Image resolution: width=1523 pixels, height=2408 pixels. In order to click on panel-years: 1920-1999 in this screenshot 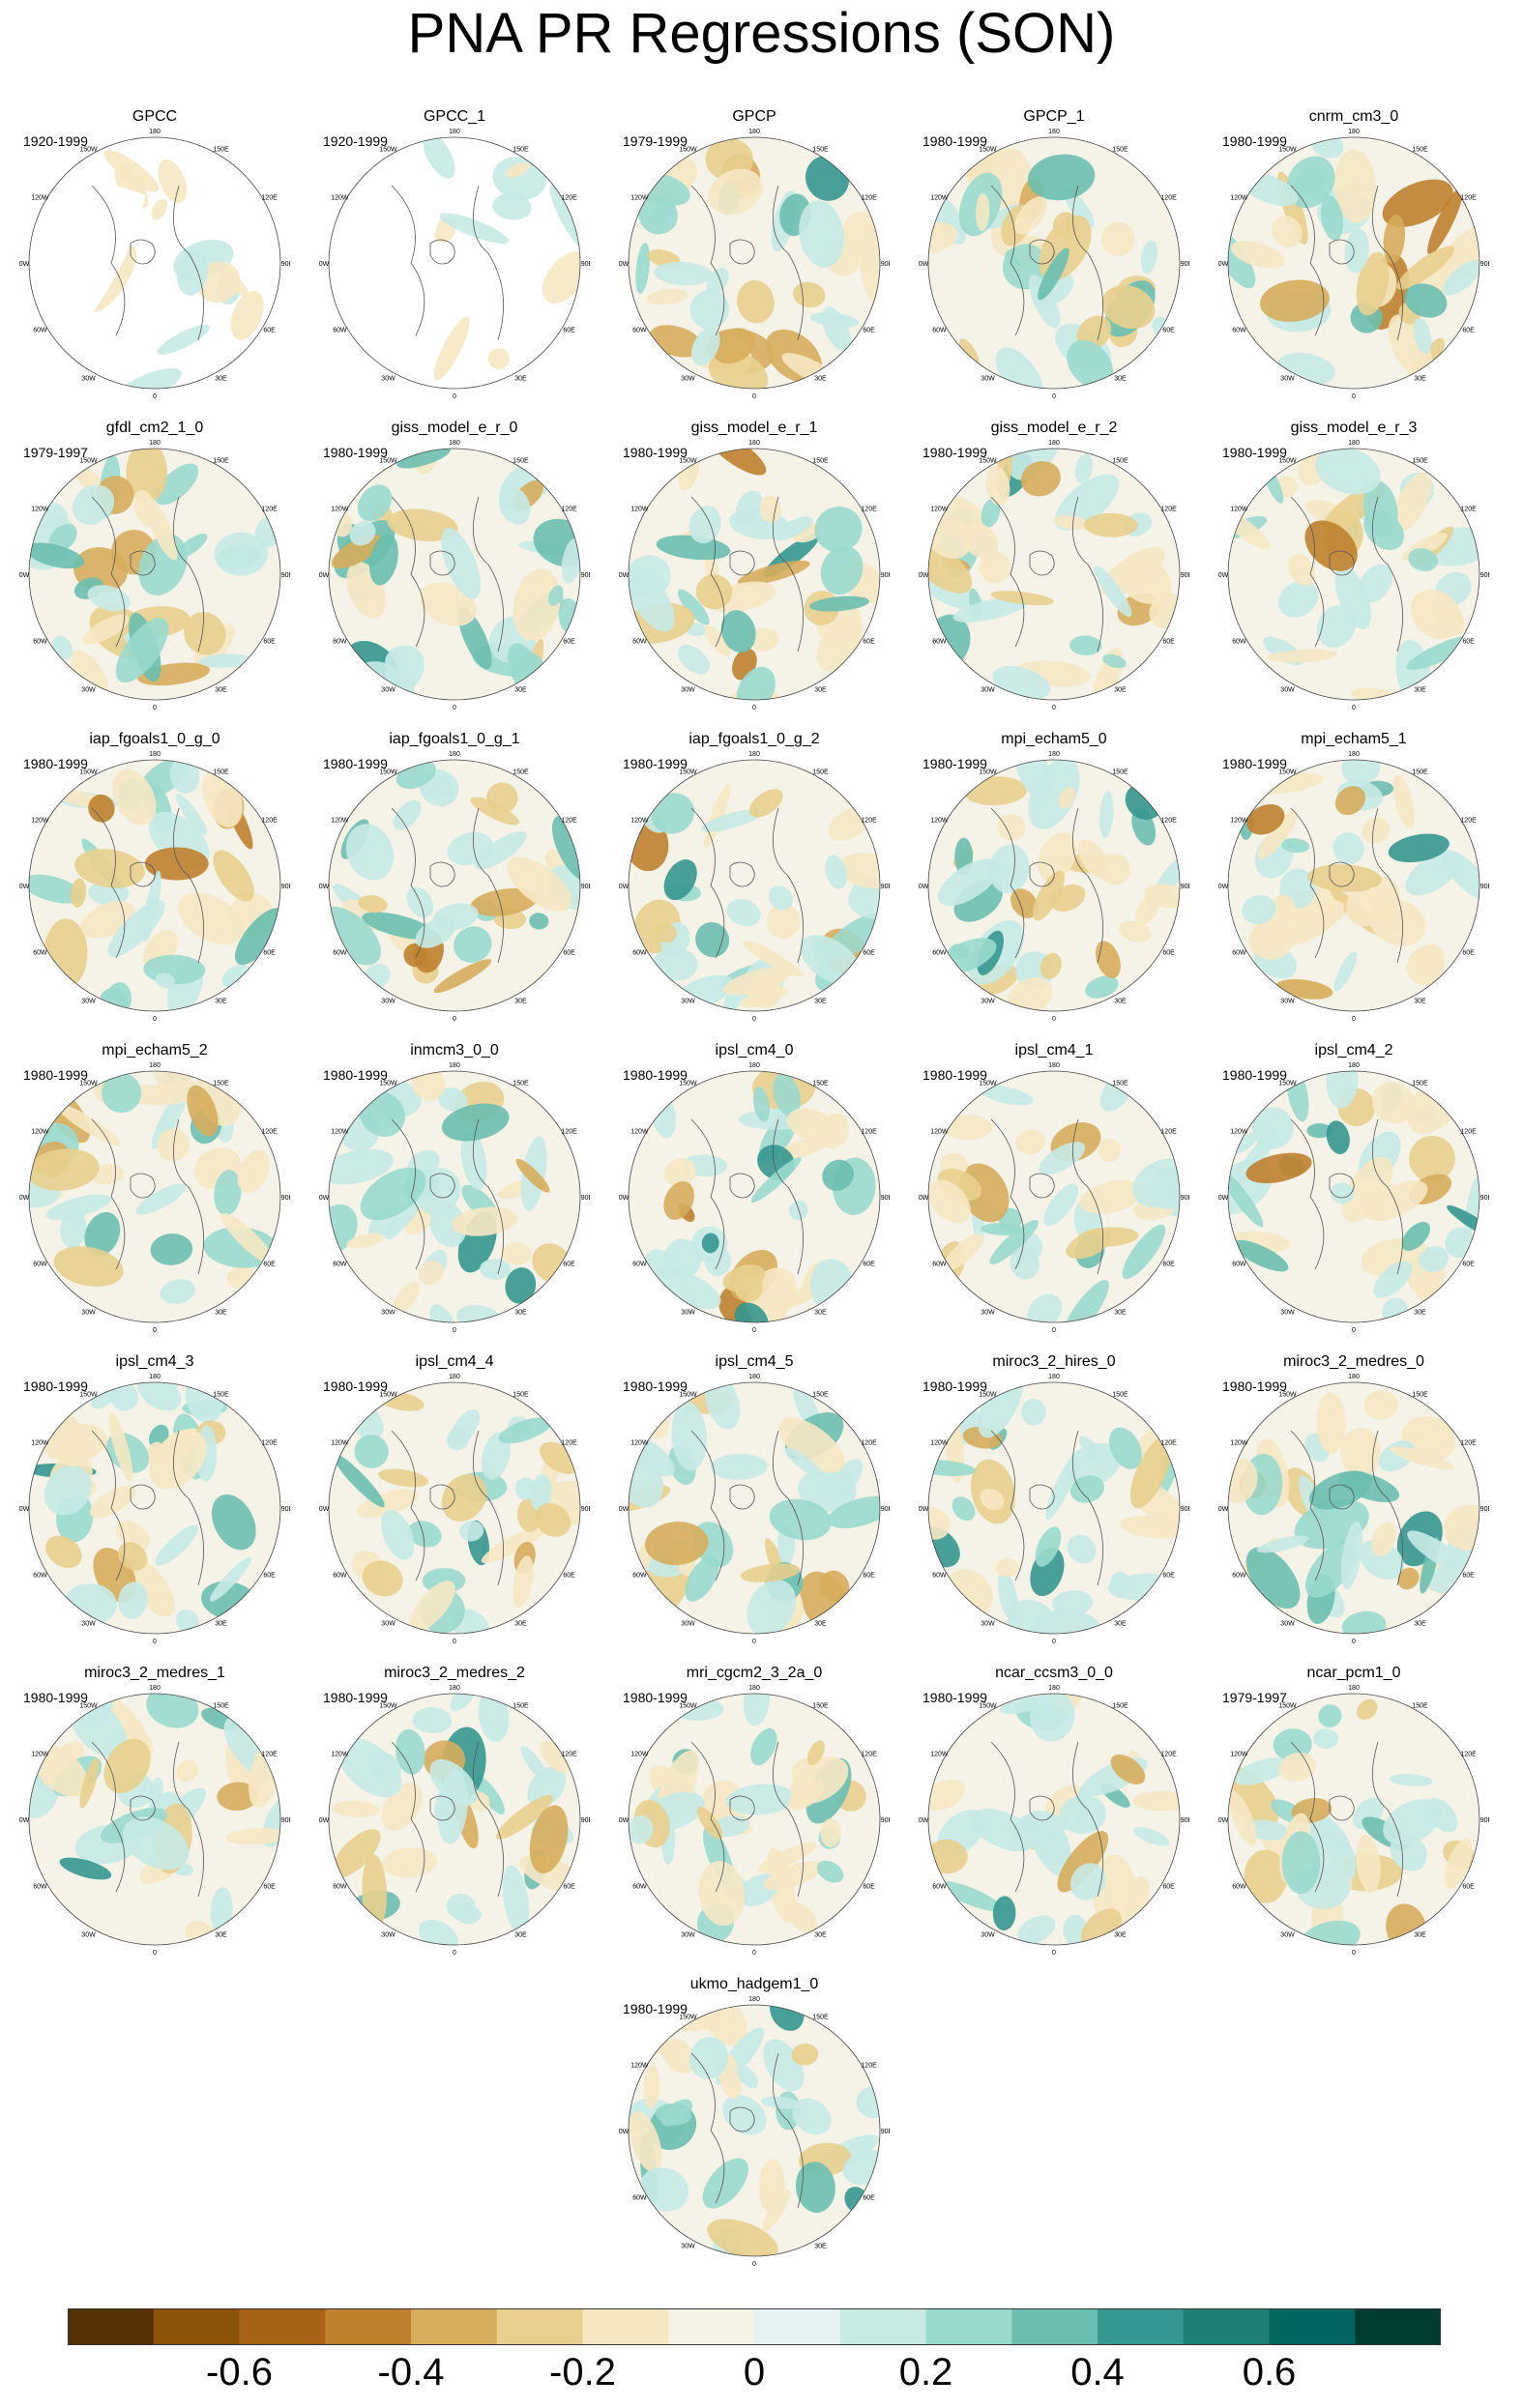, I will do `click(355, 141)`.